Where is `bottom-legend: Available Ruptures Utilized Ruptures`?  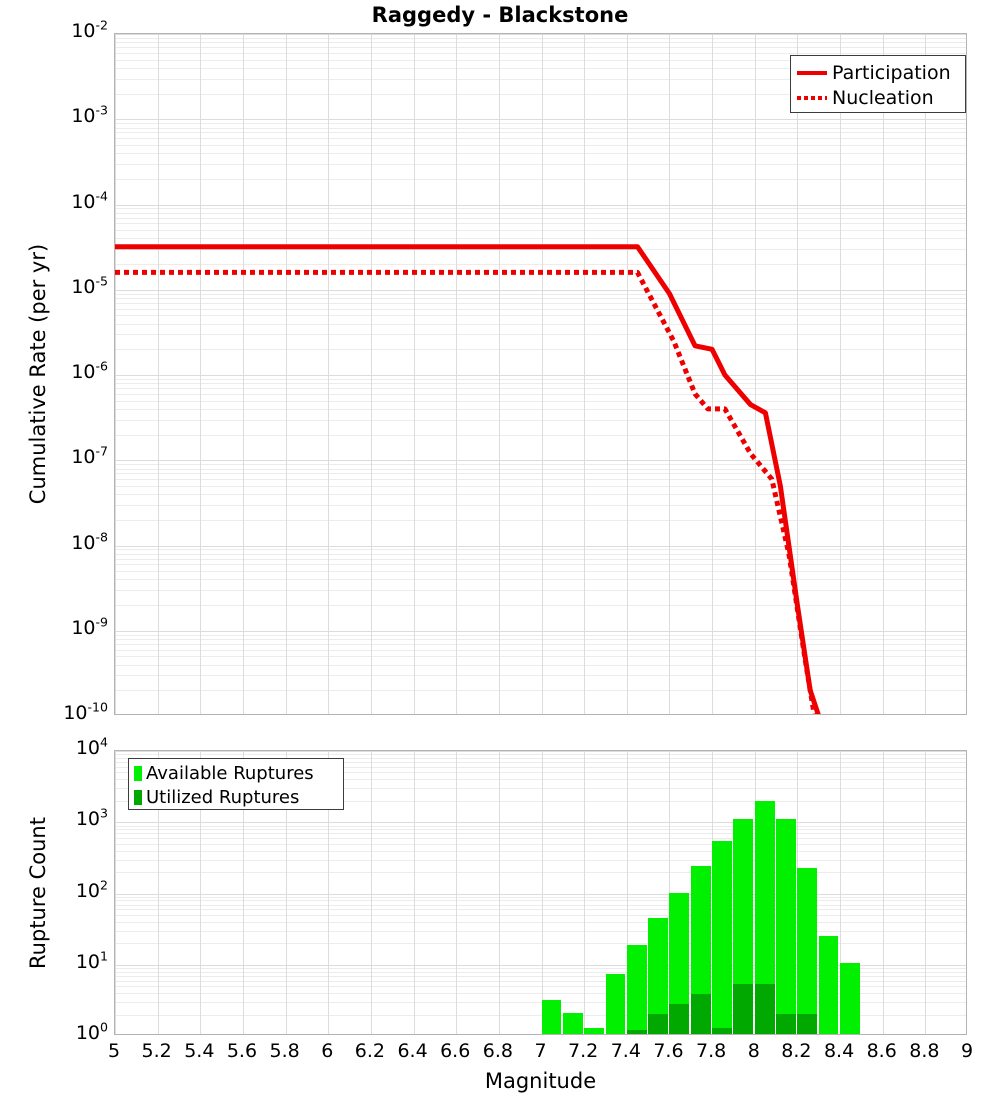 bottom-legend: Available Ruptures Utilized Ruptures is located at coordinates (236, 784).